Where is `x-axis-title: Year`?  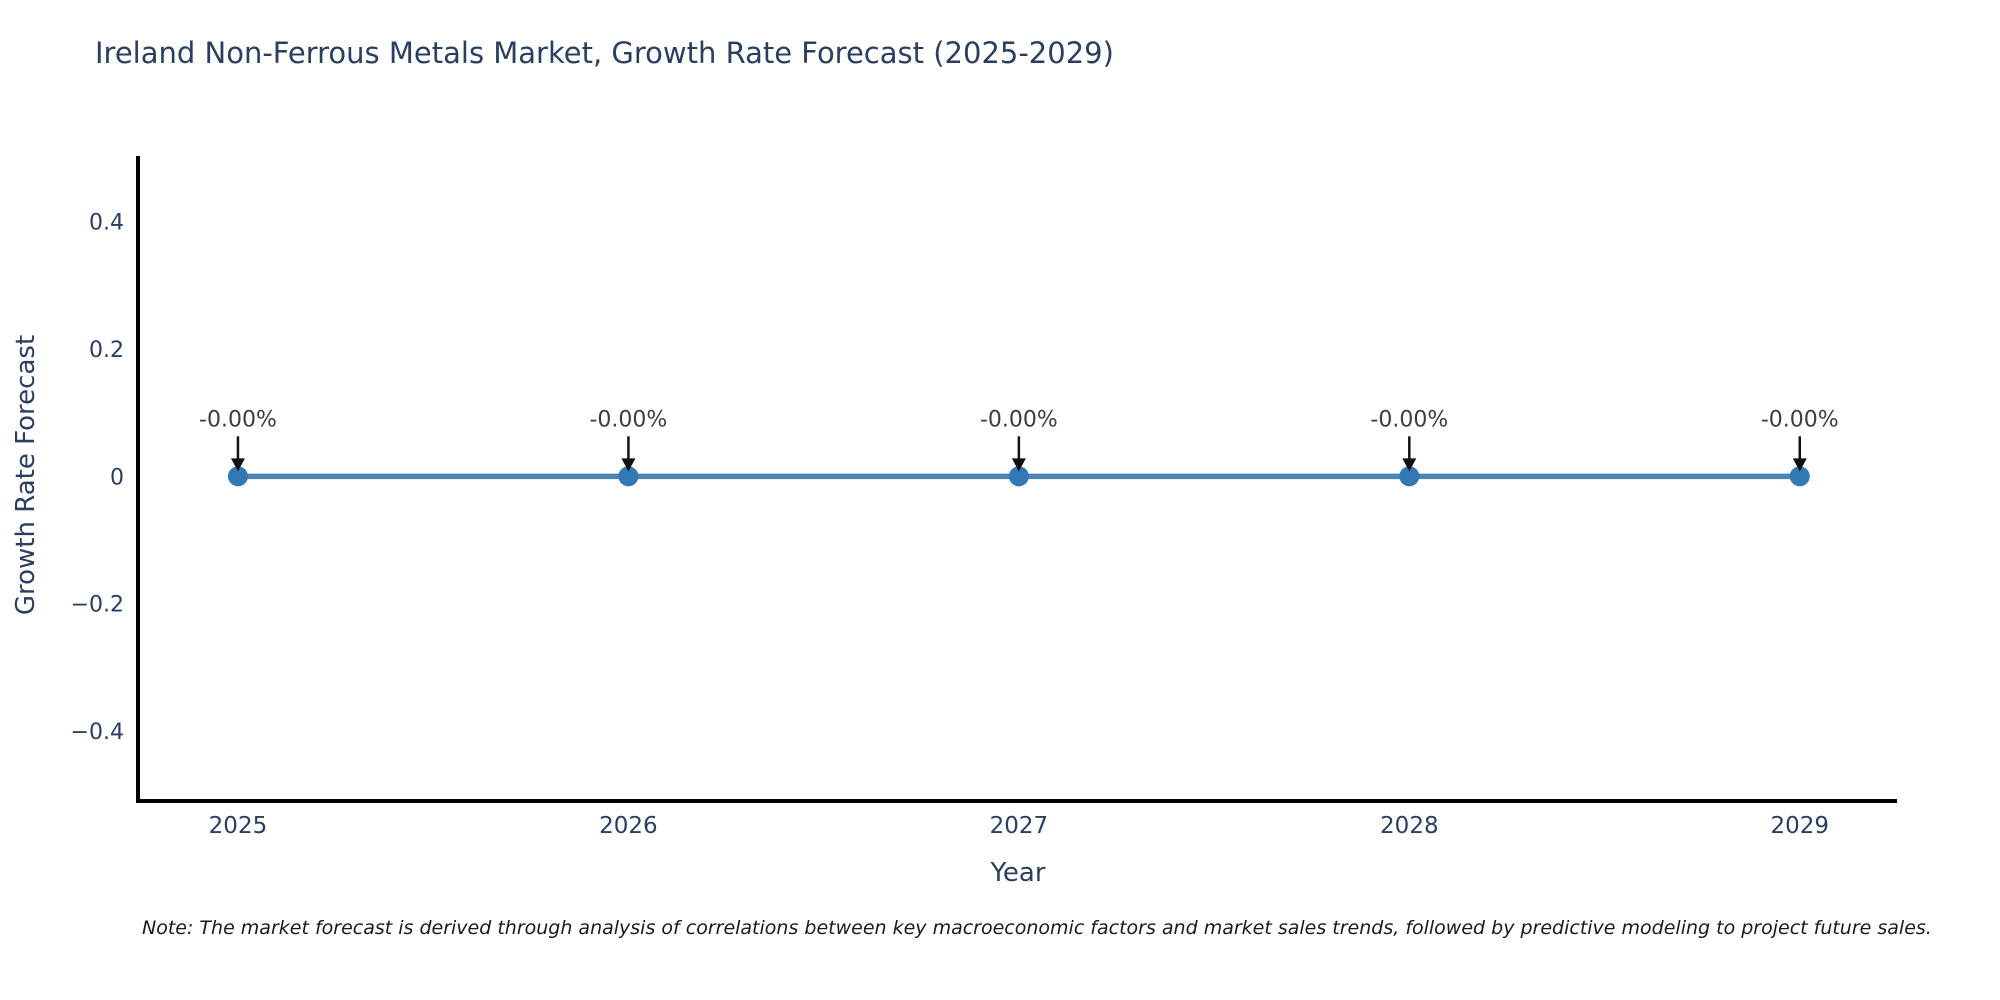 x-axis-title: Year is located at coordinates (1018, 873).